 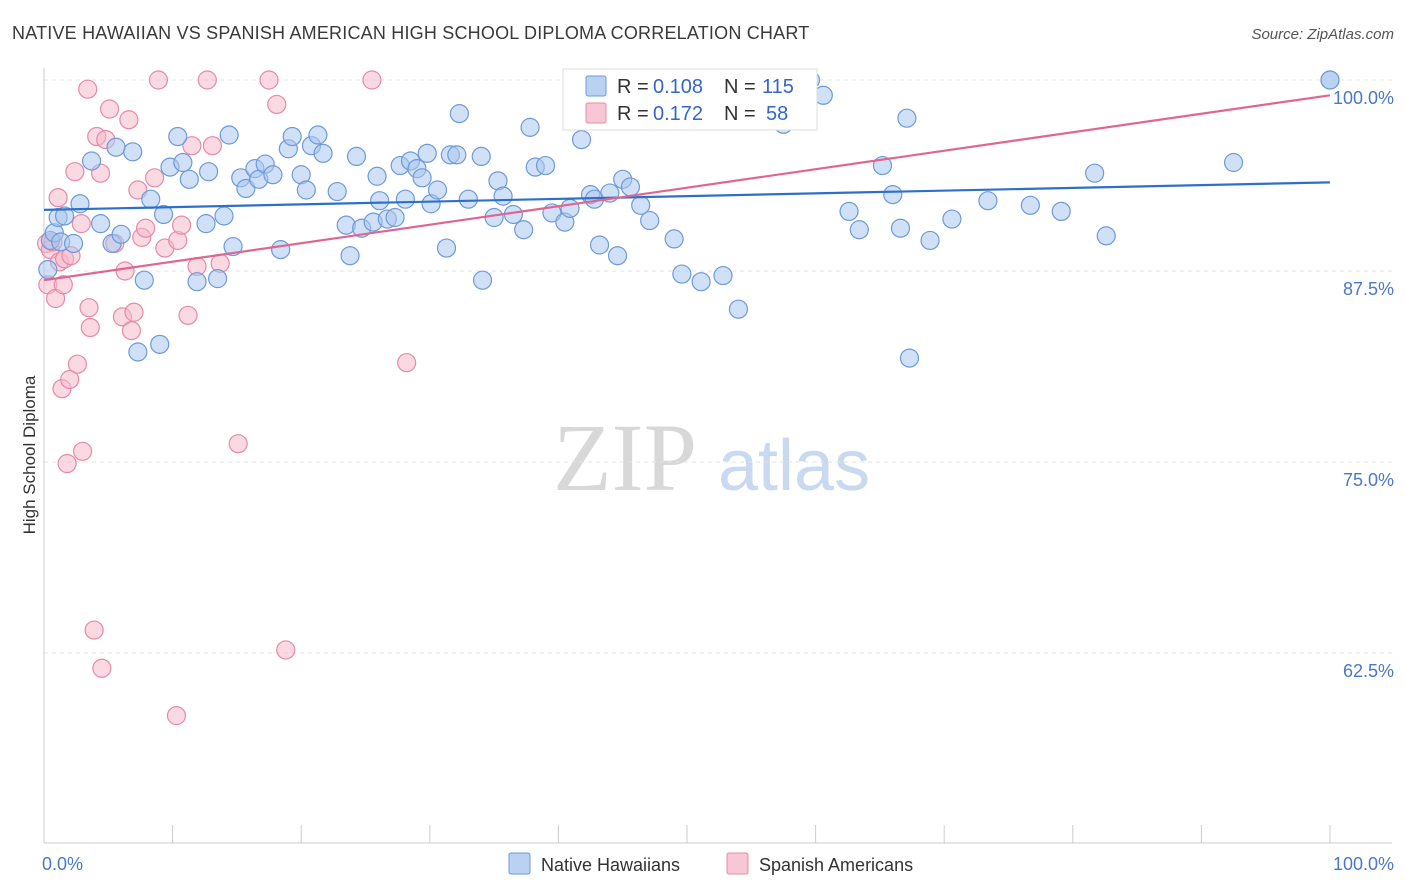 I want to click on x-tick-label: 0.0%, so click(x=62, y=864).